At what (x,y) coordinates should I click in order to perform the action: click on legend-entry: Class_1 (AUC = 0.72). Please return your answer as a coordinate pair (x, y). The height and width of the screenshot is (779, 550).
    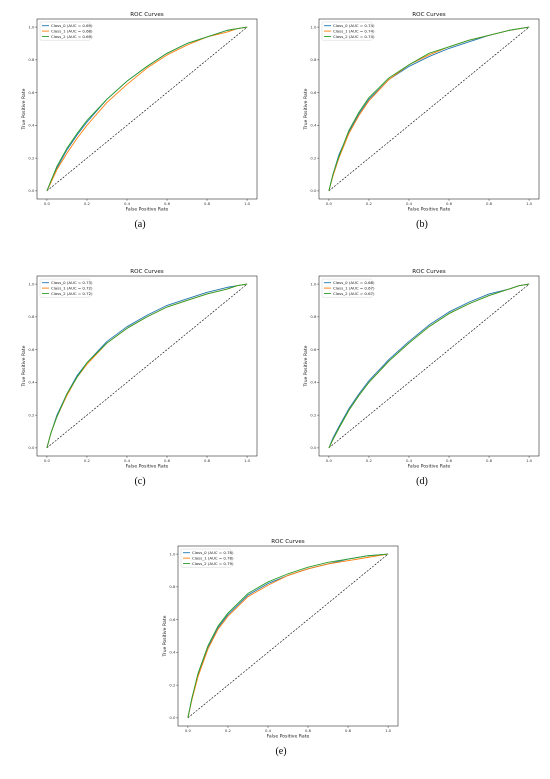
    Looking at the image, I should click on (72, 288).